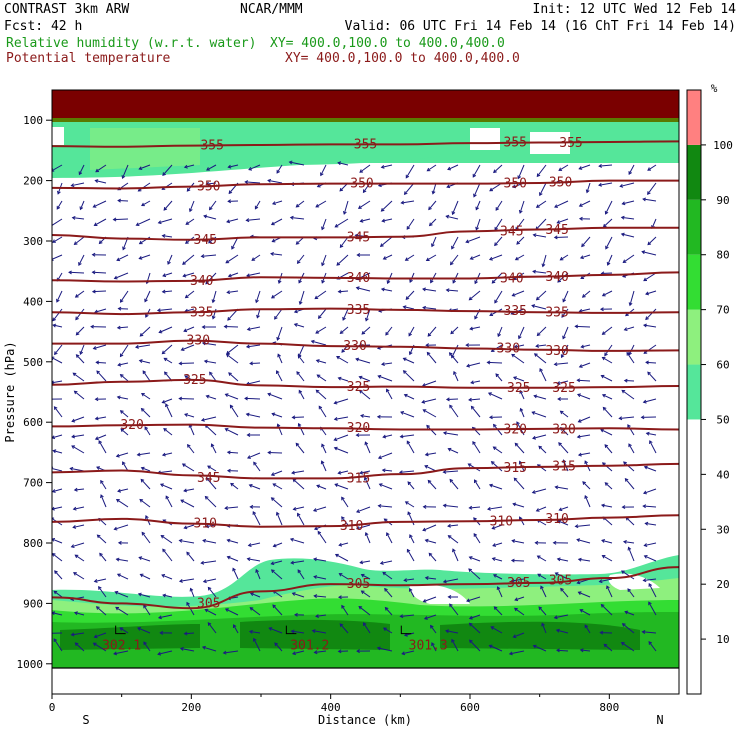 The width and height of the screenshot is (740, 740). Describe the element at coordinates (120, 630) in the screenshot. I see `surface-marker` at that location.